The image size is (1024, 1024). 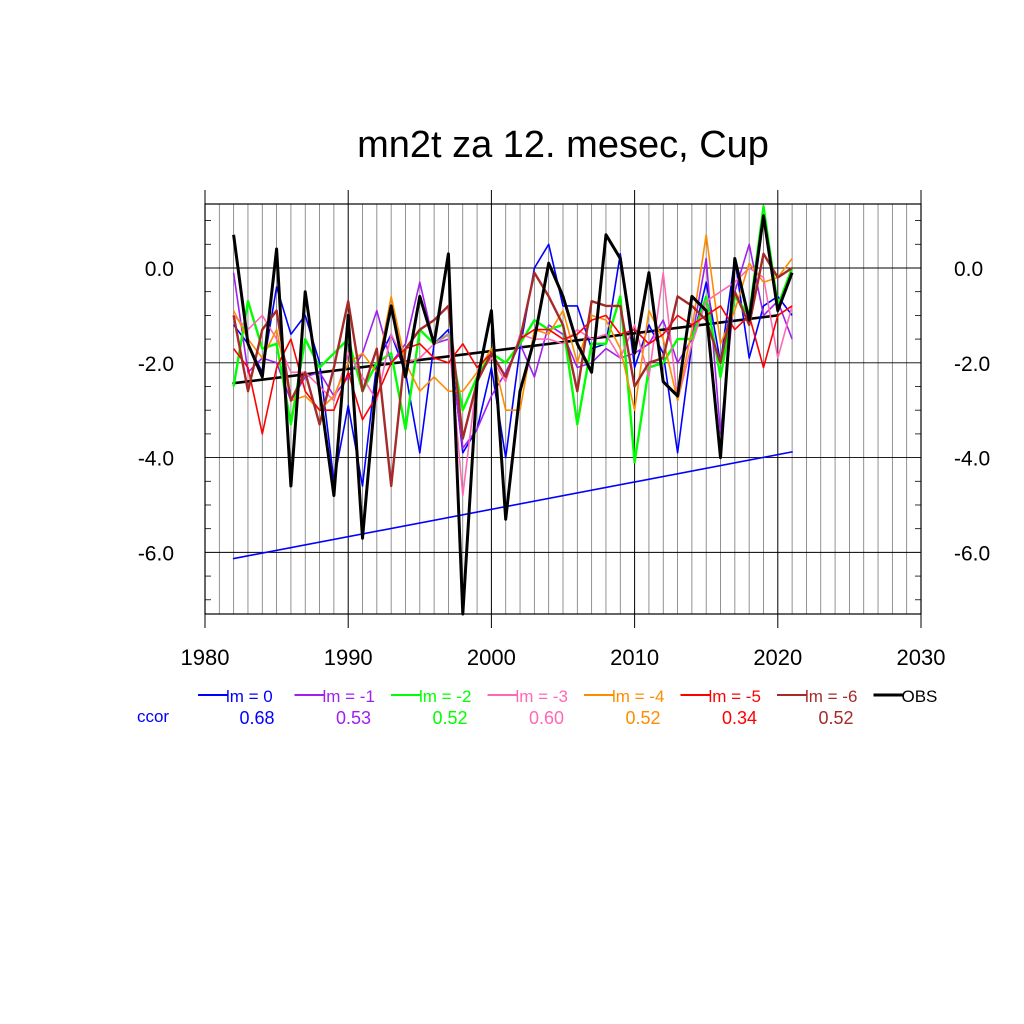 What do you see at coordinates (921, 657) in the screenshot?
I see `x-tick-label: 2030` at bounding box center [921, 657].